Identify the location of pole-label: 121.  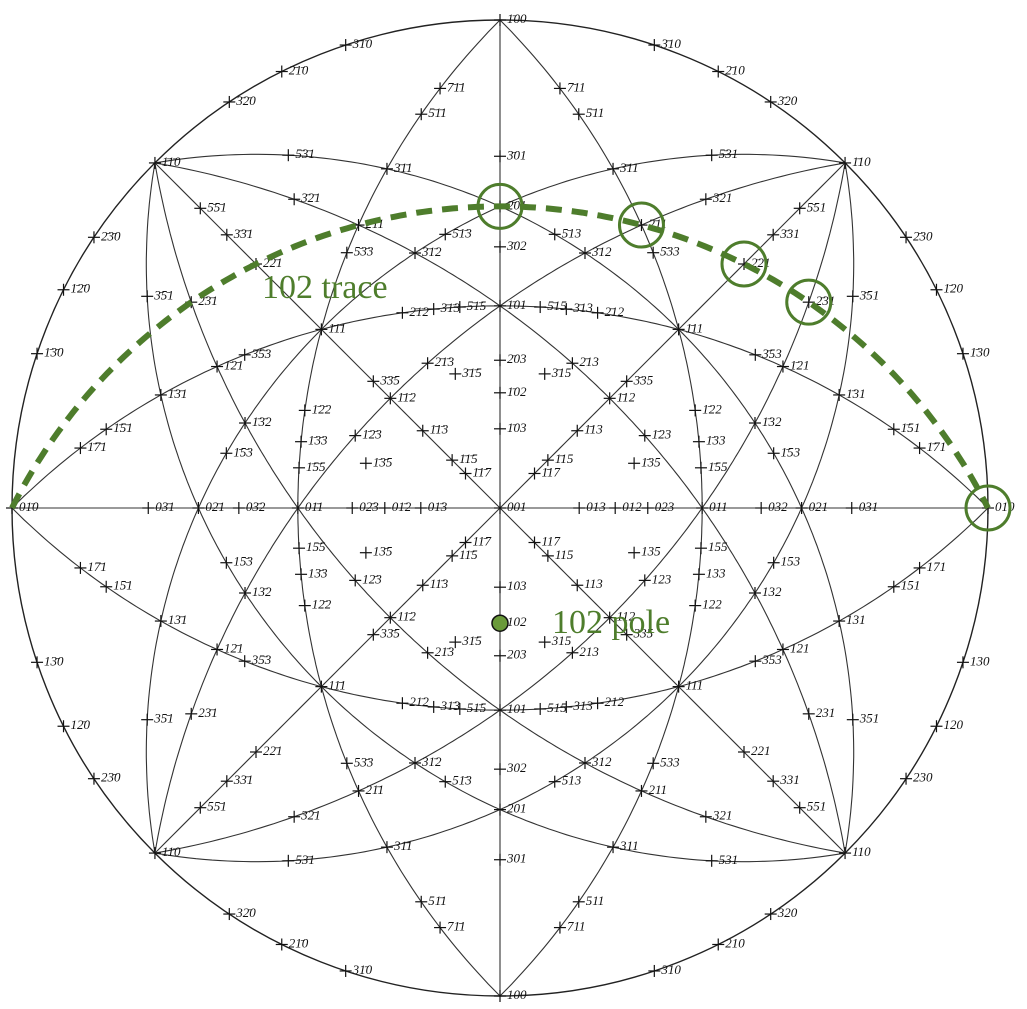
(800, 647).